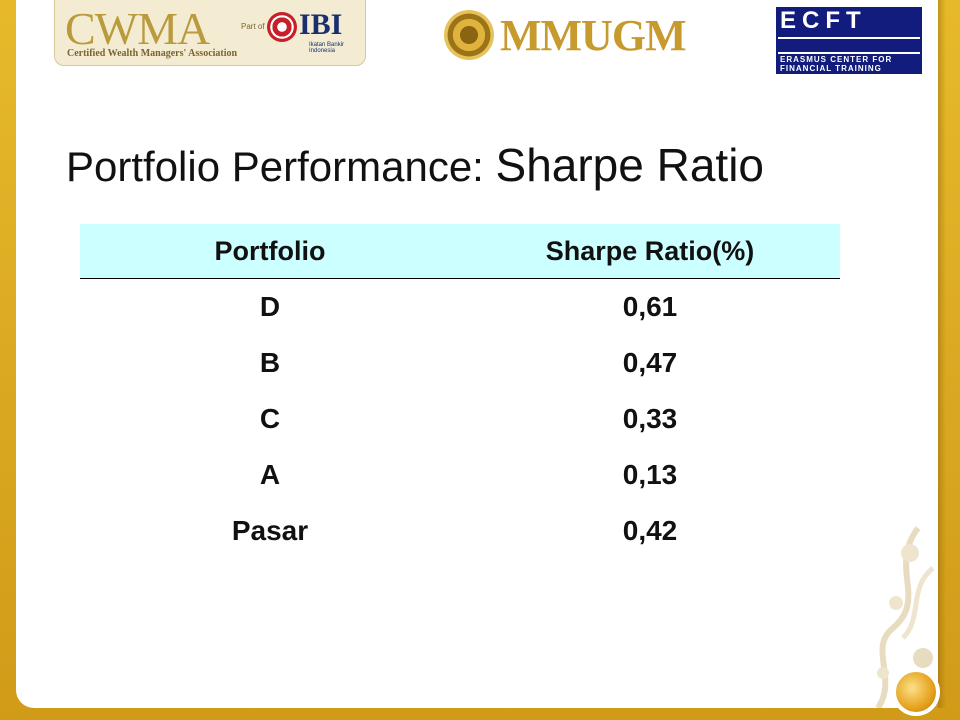 The image size is (960, 720). I want to click on portfolio-cell: C, so click(270, 418).